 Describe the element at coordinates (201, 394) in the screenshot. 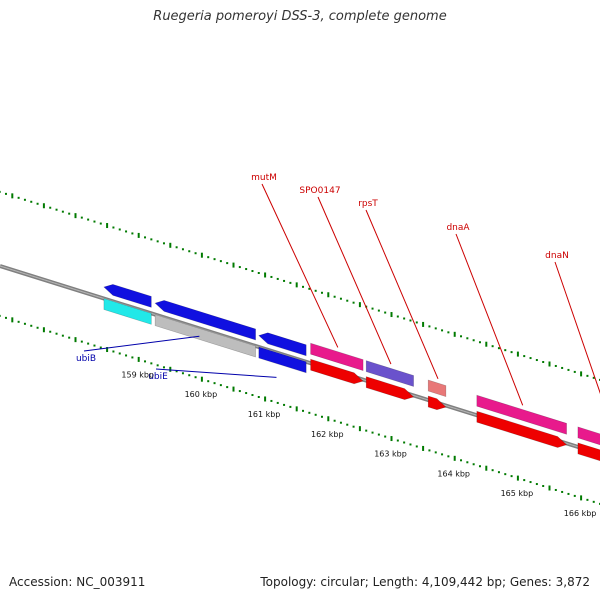

I see `kbp-label: 160 kbp` at that location.